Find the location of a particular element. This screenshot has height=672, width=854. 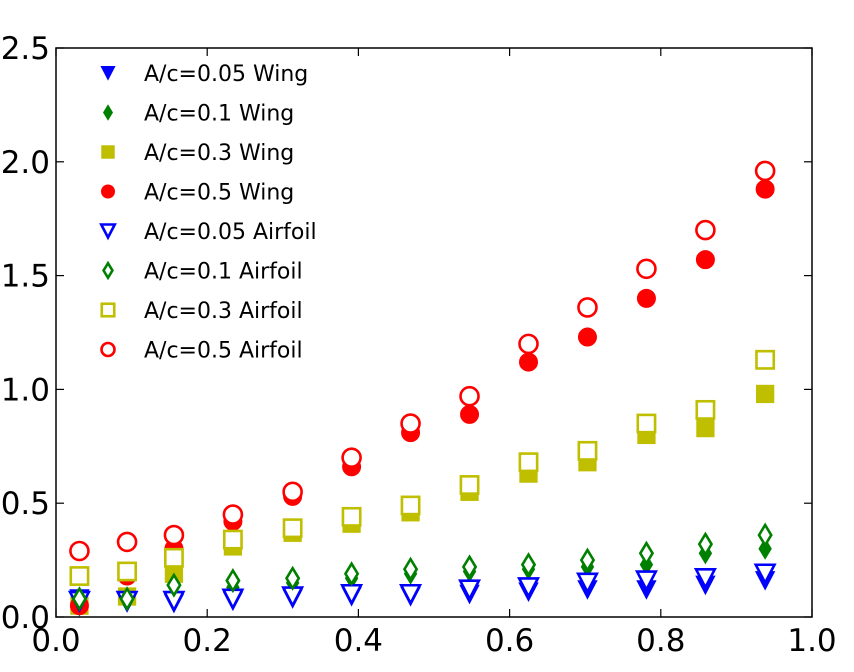

series-airfoil is located at coordinates (422, 567).